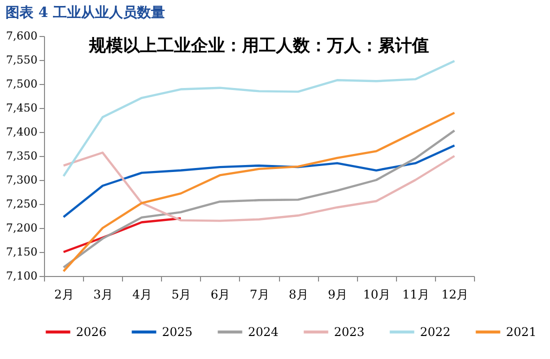 This screenshot has height=359, width=550. What do you see at coordinates (22, 276) in the screenshot?
I see `y-tick-label: 7,100` at bounding box center [22, 276].